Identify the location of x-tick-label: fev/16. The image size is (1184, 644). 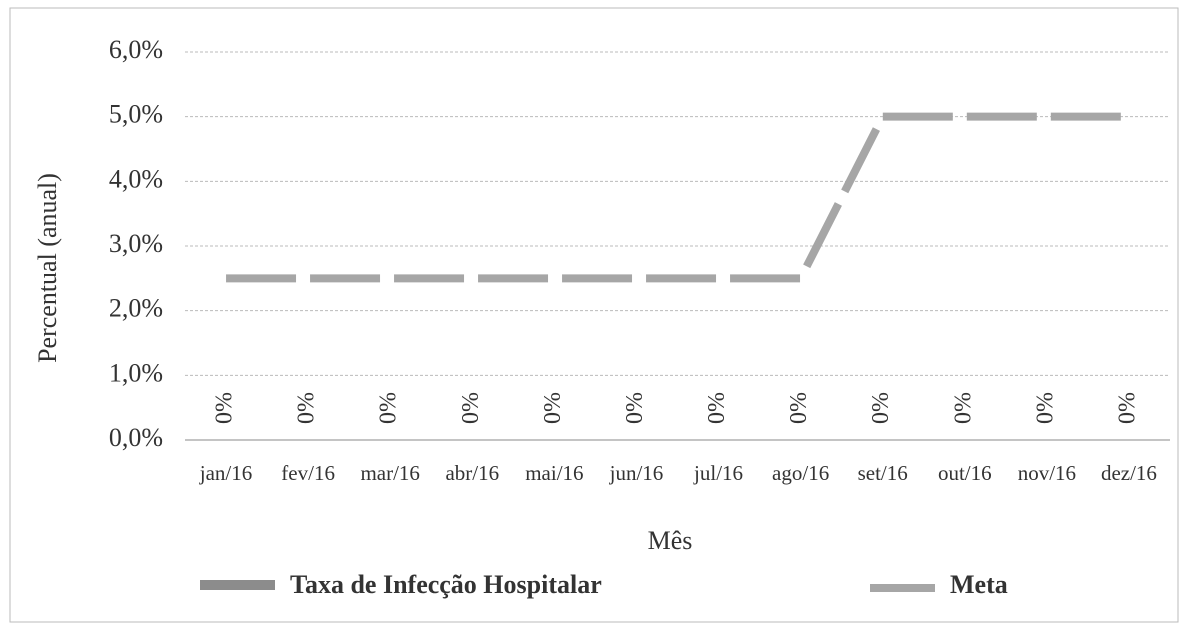
(308, 473).